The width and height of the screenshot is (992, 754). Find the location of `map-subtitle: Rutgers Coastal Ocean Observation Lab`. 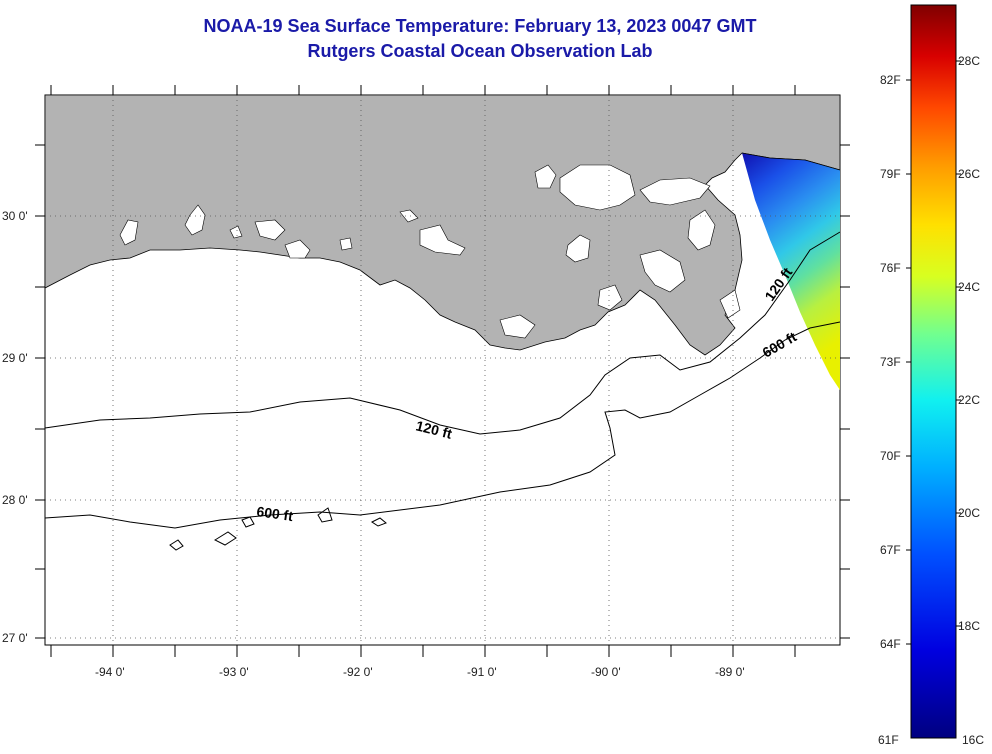

map-subtitle: Rutgers Coastal Ocean Observation Lab is located at coordinates (480, 51).